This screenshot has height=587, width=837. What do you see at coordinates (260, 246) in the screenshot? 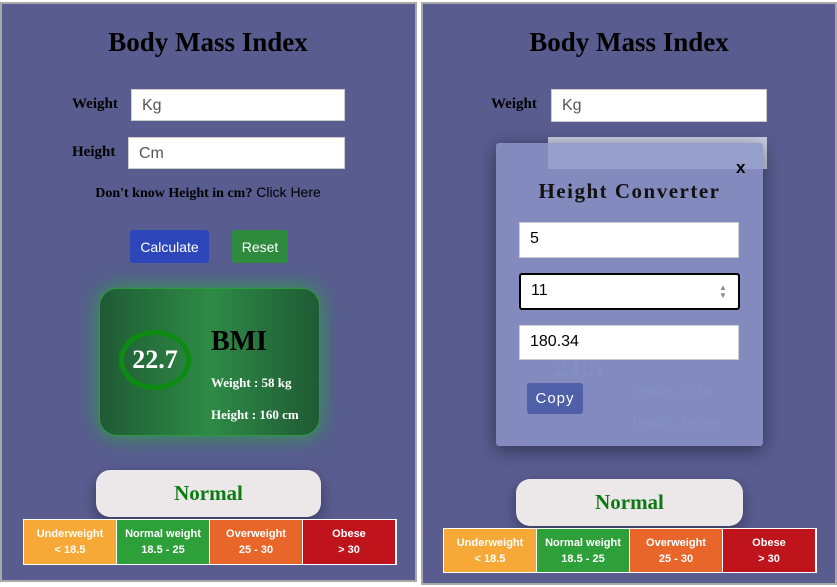
I see `reset-button: Reset` at bounding box center [260, 246].